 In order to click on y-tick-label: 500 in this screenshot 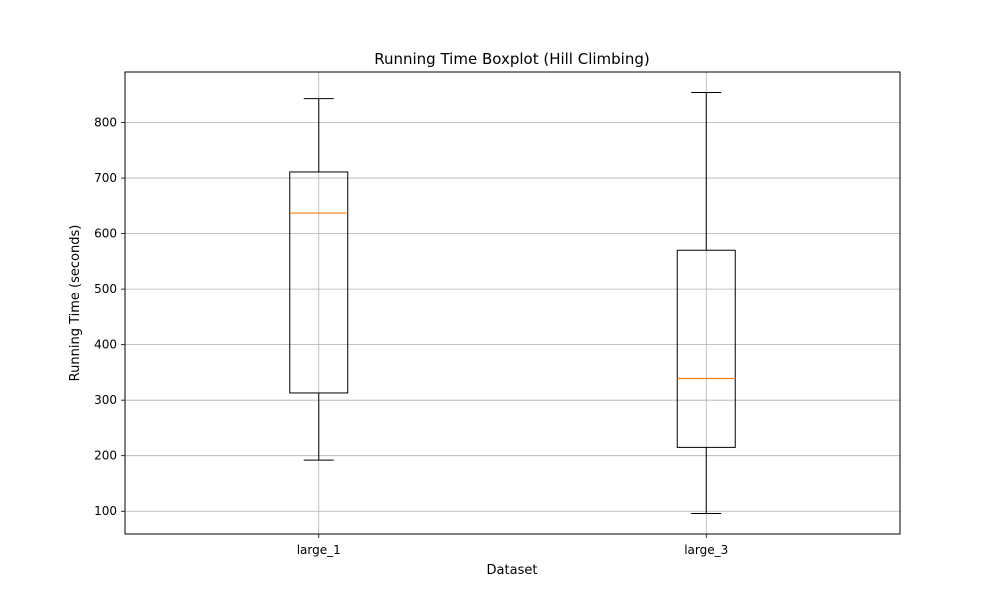, I will do `click(105, 289)`.